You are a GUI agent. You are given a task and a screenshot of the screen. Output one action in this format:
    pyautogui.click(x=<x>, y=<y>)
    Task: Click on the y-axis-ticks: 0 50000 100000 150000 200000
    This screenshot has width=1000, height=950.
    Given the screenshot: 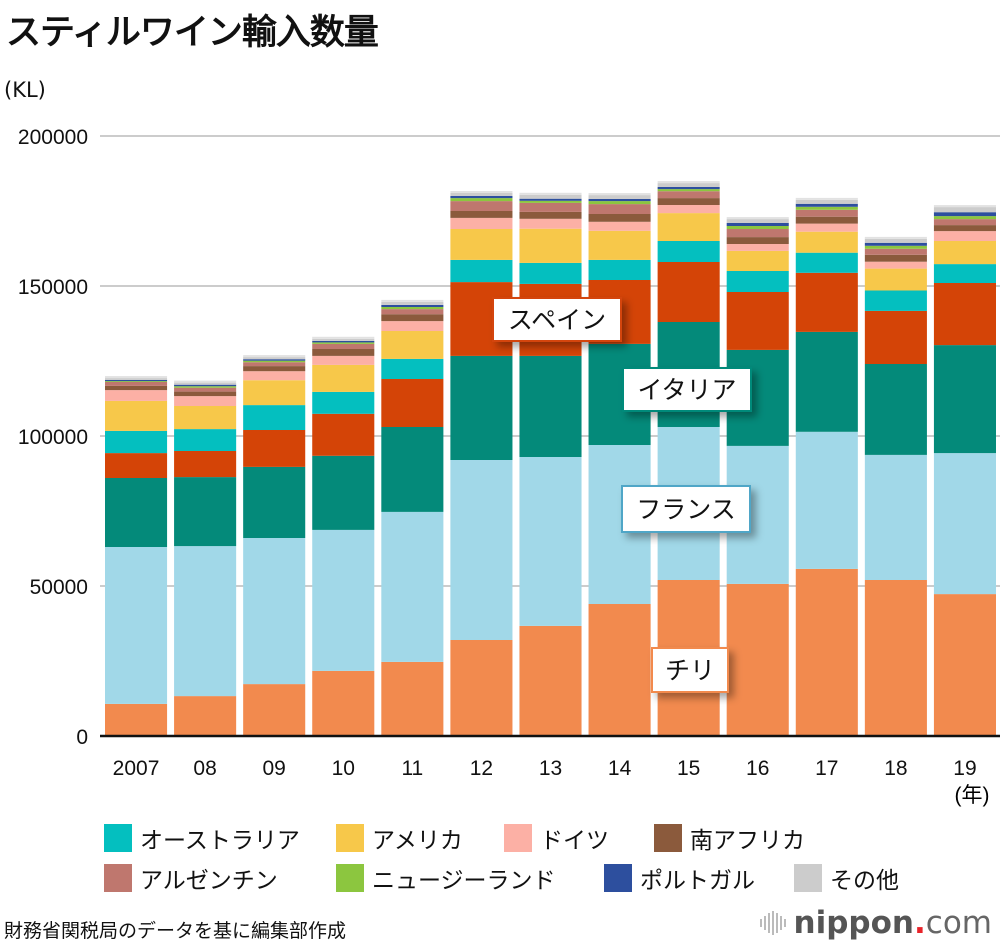 What is the action you would take?
    pyautogui.click(x=53, y=437)
    